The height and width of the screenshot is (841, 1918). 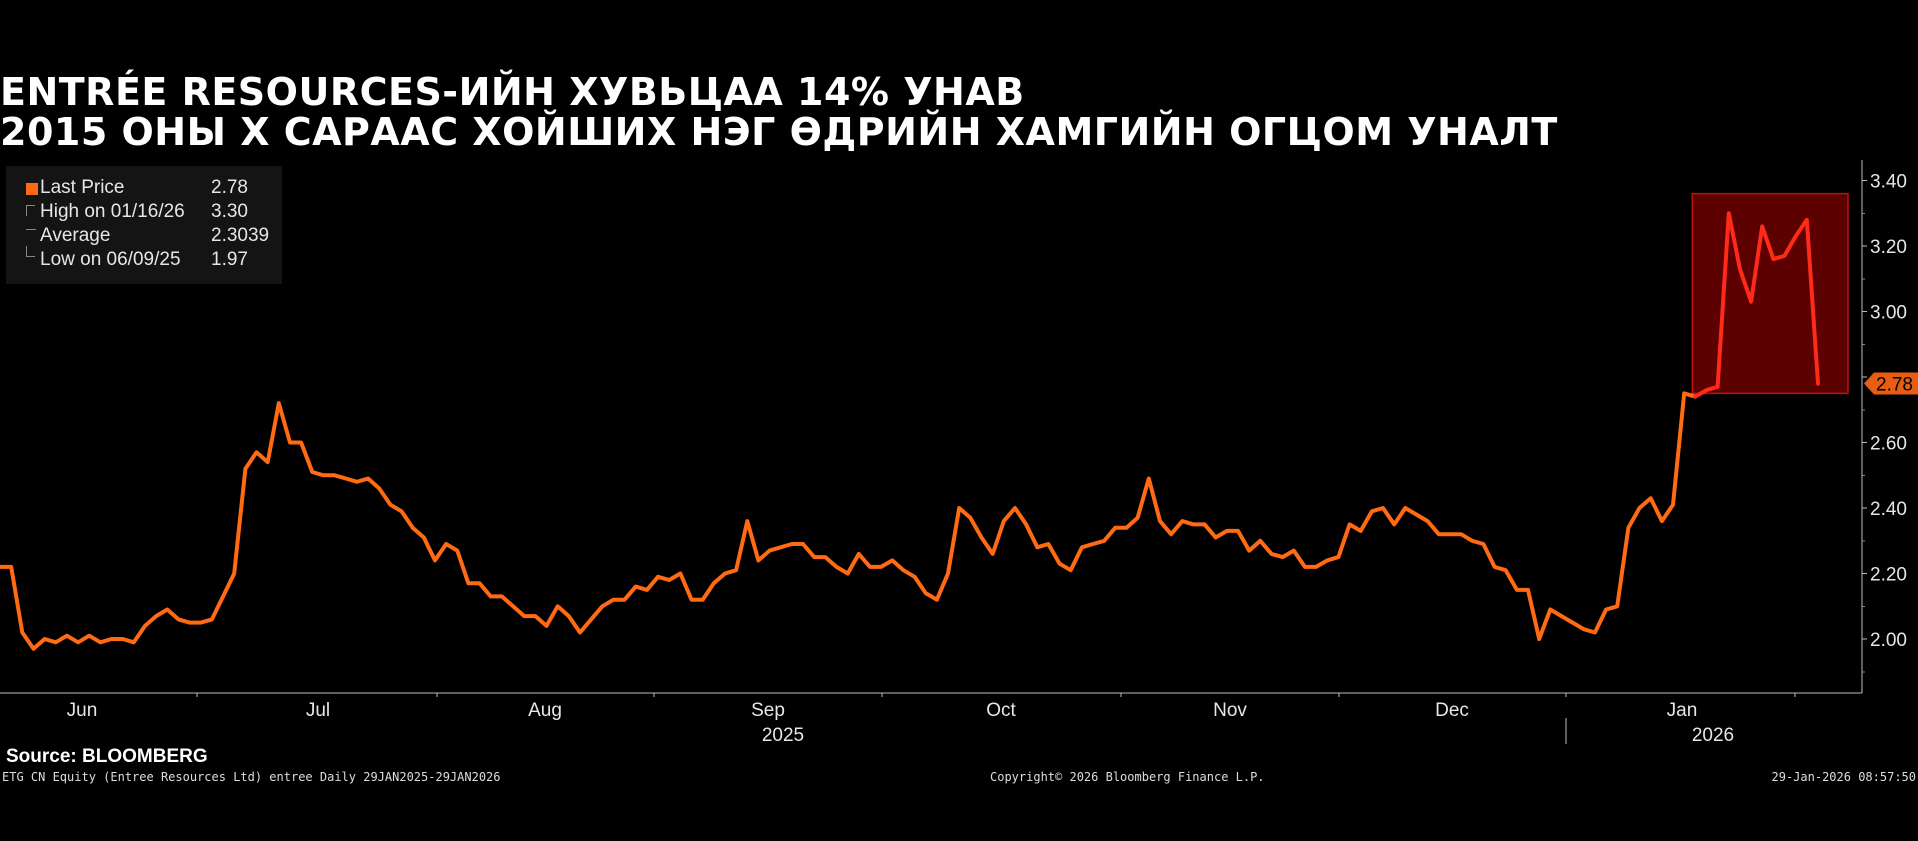 What do you see at coordinates (240, 235) in the screenshot?
I see `legend-average-value: 2.3039` at bounding box center [240, 235].